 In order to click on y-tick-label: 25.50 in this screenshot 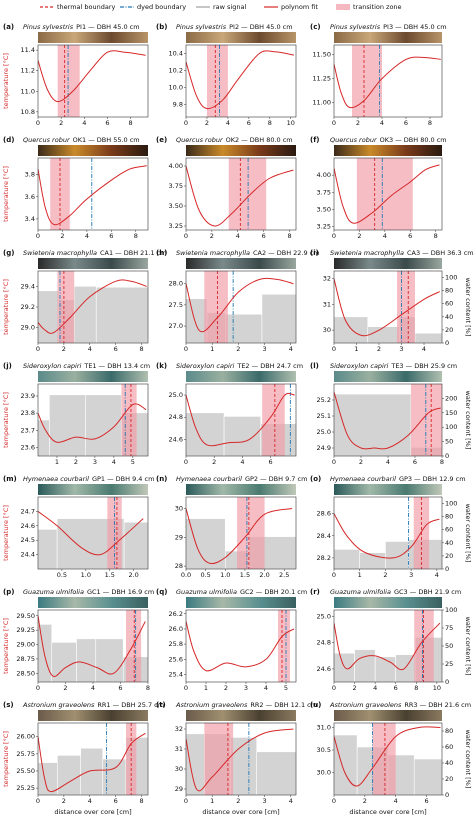, I will do `click(25, 771)`.